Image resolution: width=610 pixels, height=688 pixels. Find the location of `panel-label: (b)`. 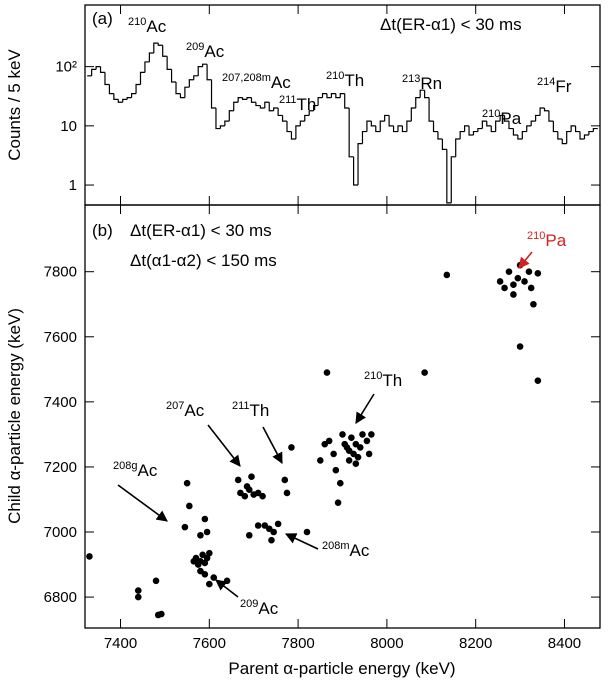

panel-label: (b) is located at coordinates (102, 230).